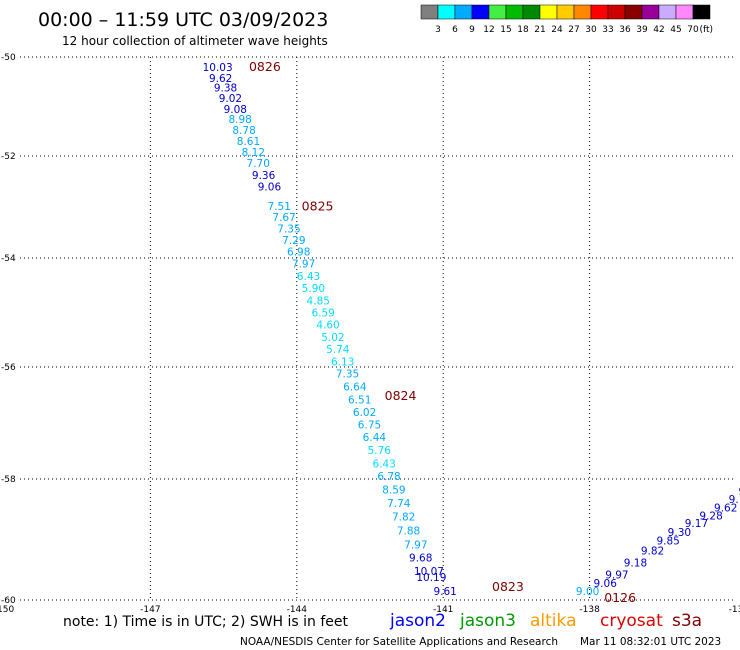 This screenshot has width=740, height=650. Describe the element at coordinates (355, 388) in the screenshot. I see `swh-value: 6.64` at that location.